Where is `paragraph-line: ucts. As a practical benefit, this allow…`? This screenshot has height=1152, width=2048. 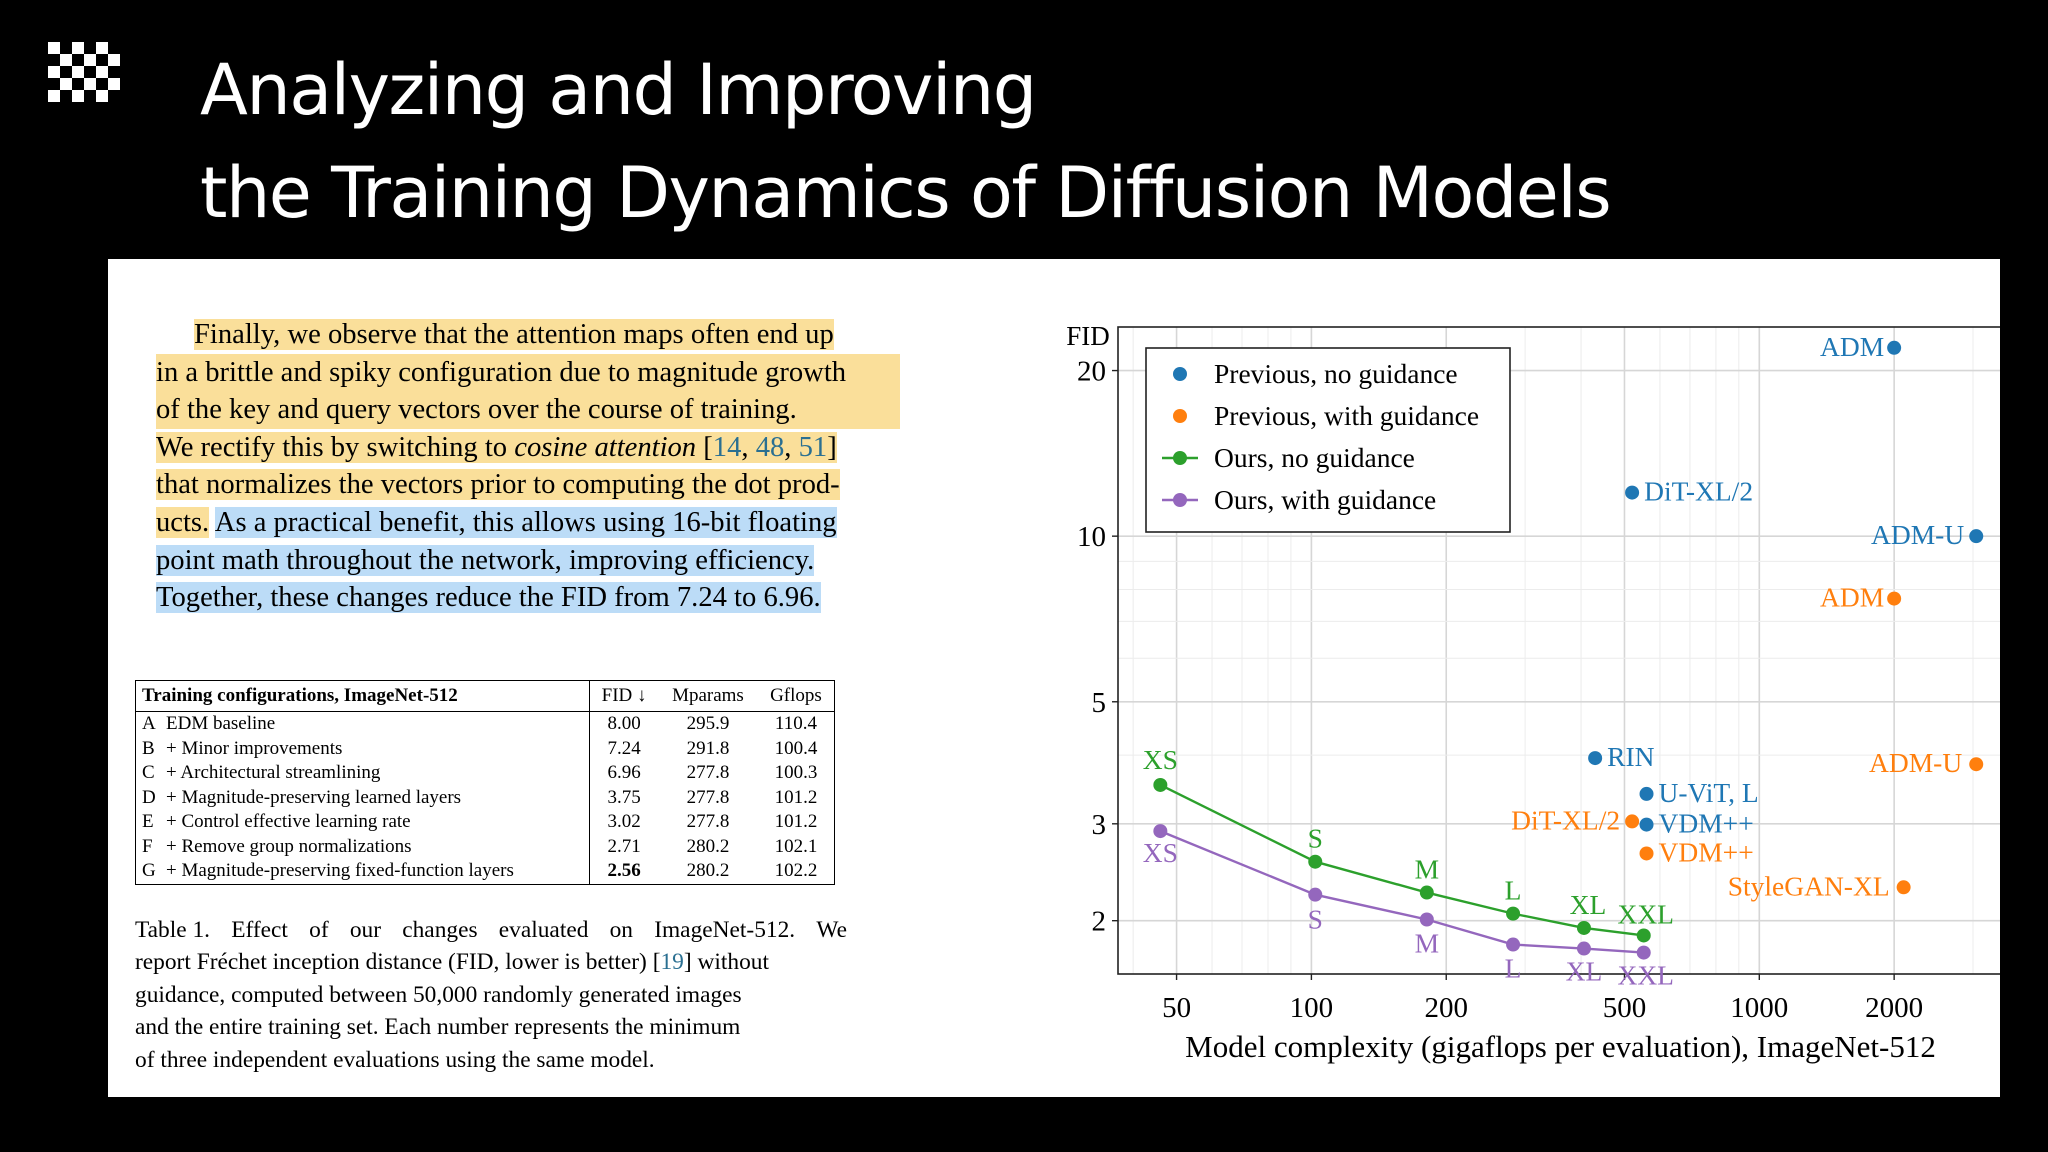 paragraph-line: ucts. As a practical benefit, this allow… is located at coordinates (496, 522).